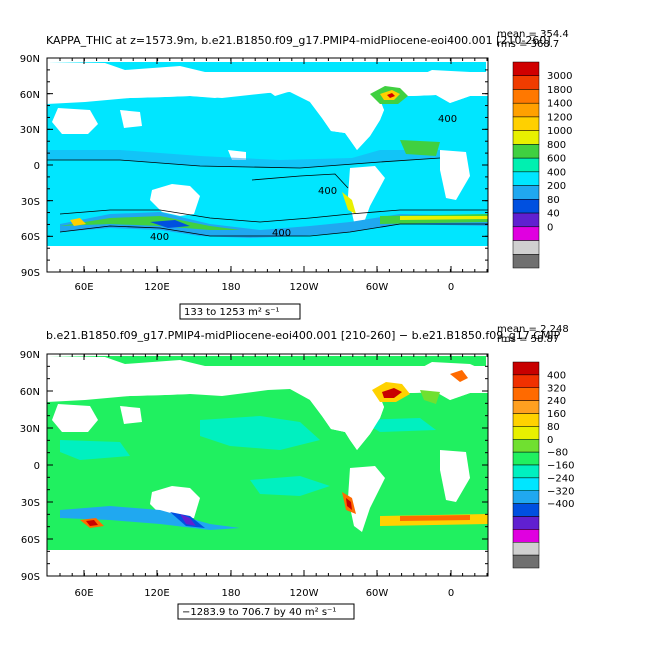 This screenshot has width=647, height=647. Describe the element at coordinates (553, 214) in the screenshot. I see `panel-1-colorbar-label: 40` at that location.